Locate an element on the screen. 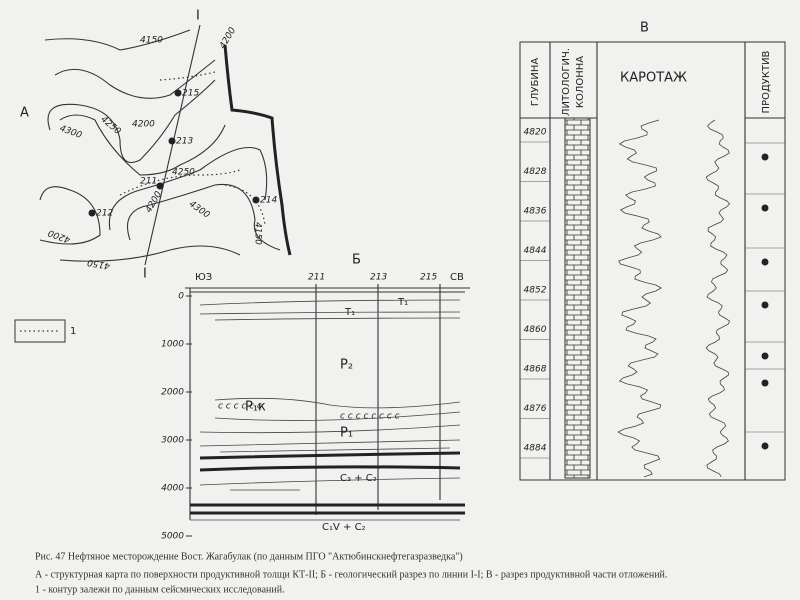 The height and width of the screenshot is (600, 800). column-label: В is located at coordinates (644, 28).